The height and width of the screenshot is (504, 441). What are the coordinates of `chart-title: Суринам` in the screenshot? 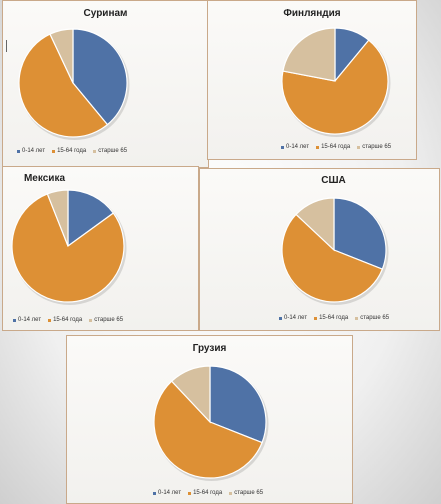 It's located at (105, 13).